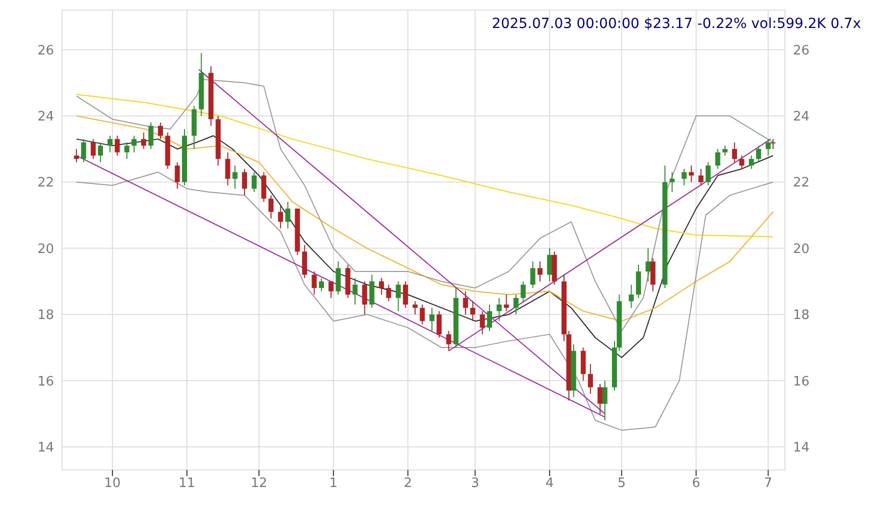 The width and height of the screenshot is (869, 505). Describe the element at coordinates (801, 249) in the screenshot. I see `y2-tick-label: 20` at that location.